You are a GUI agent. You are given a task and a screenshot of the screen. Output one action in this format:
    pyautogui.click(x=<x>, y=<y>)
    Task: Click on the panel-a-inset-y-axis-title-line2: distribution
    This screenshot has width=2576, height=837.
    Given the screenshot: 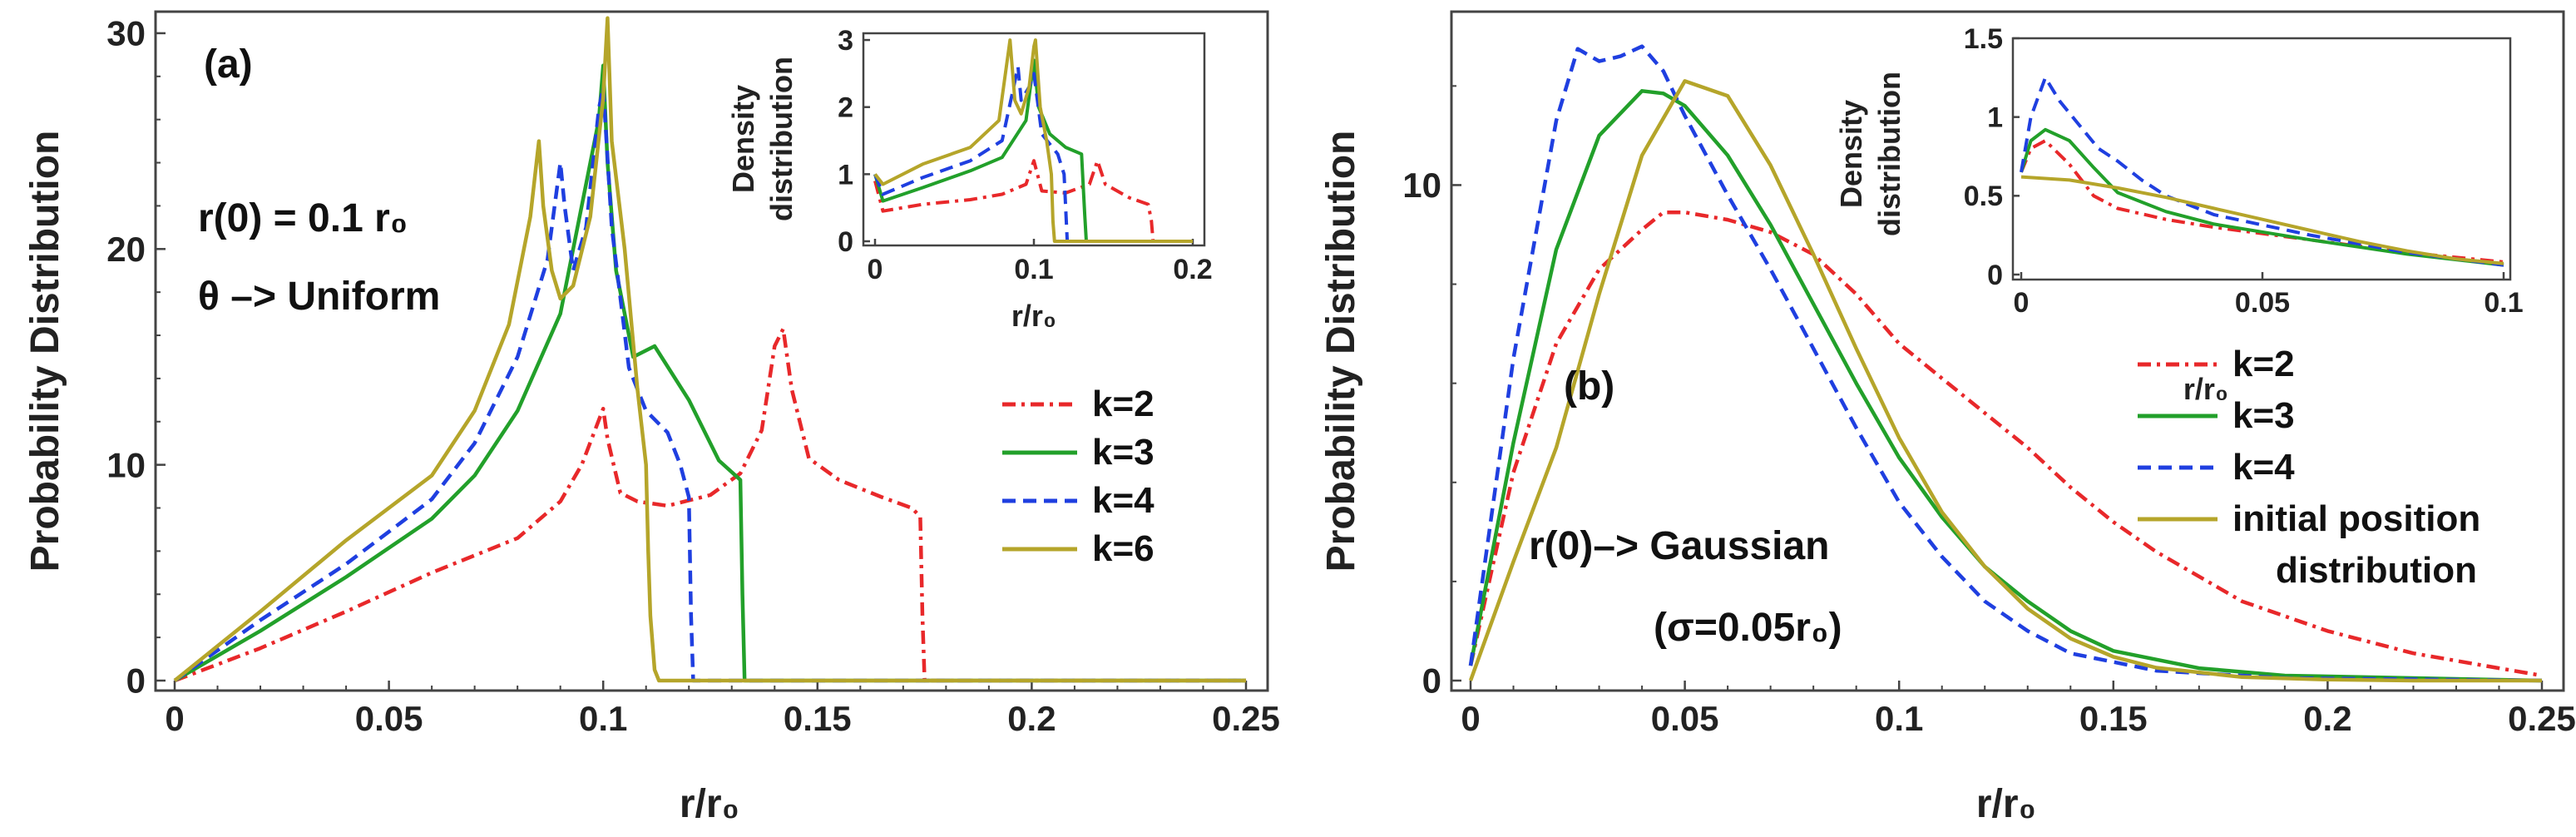 What is the action you would take?
    pyautogui.click(x=781, y=139)
    